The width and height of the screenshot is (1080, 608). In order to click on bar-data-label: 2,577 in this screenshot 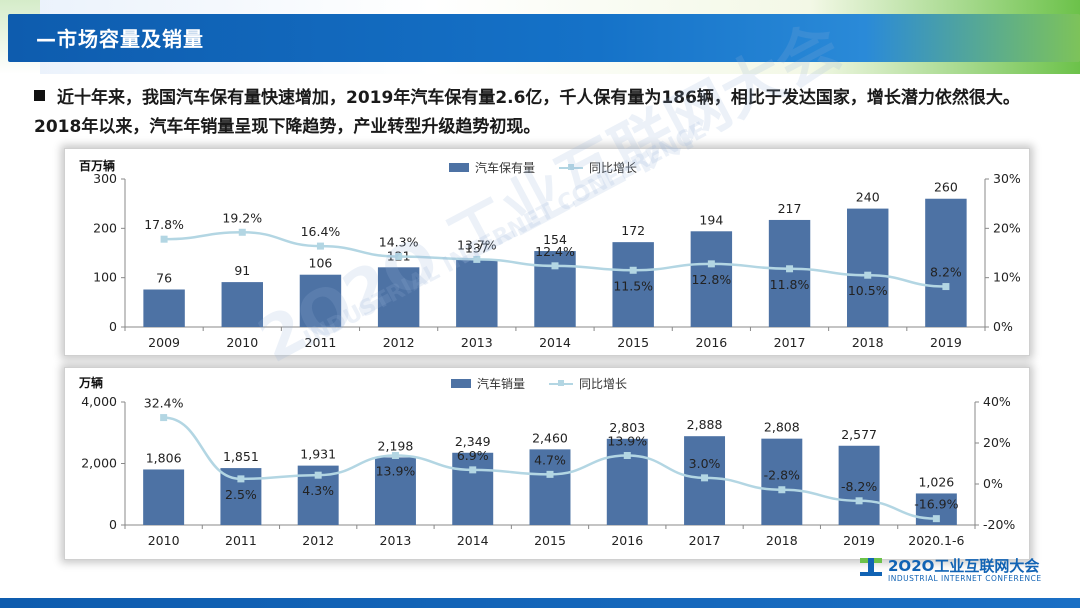, I will do `click(859, 434)`.